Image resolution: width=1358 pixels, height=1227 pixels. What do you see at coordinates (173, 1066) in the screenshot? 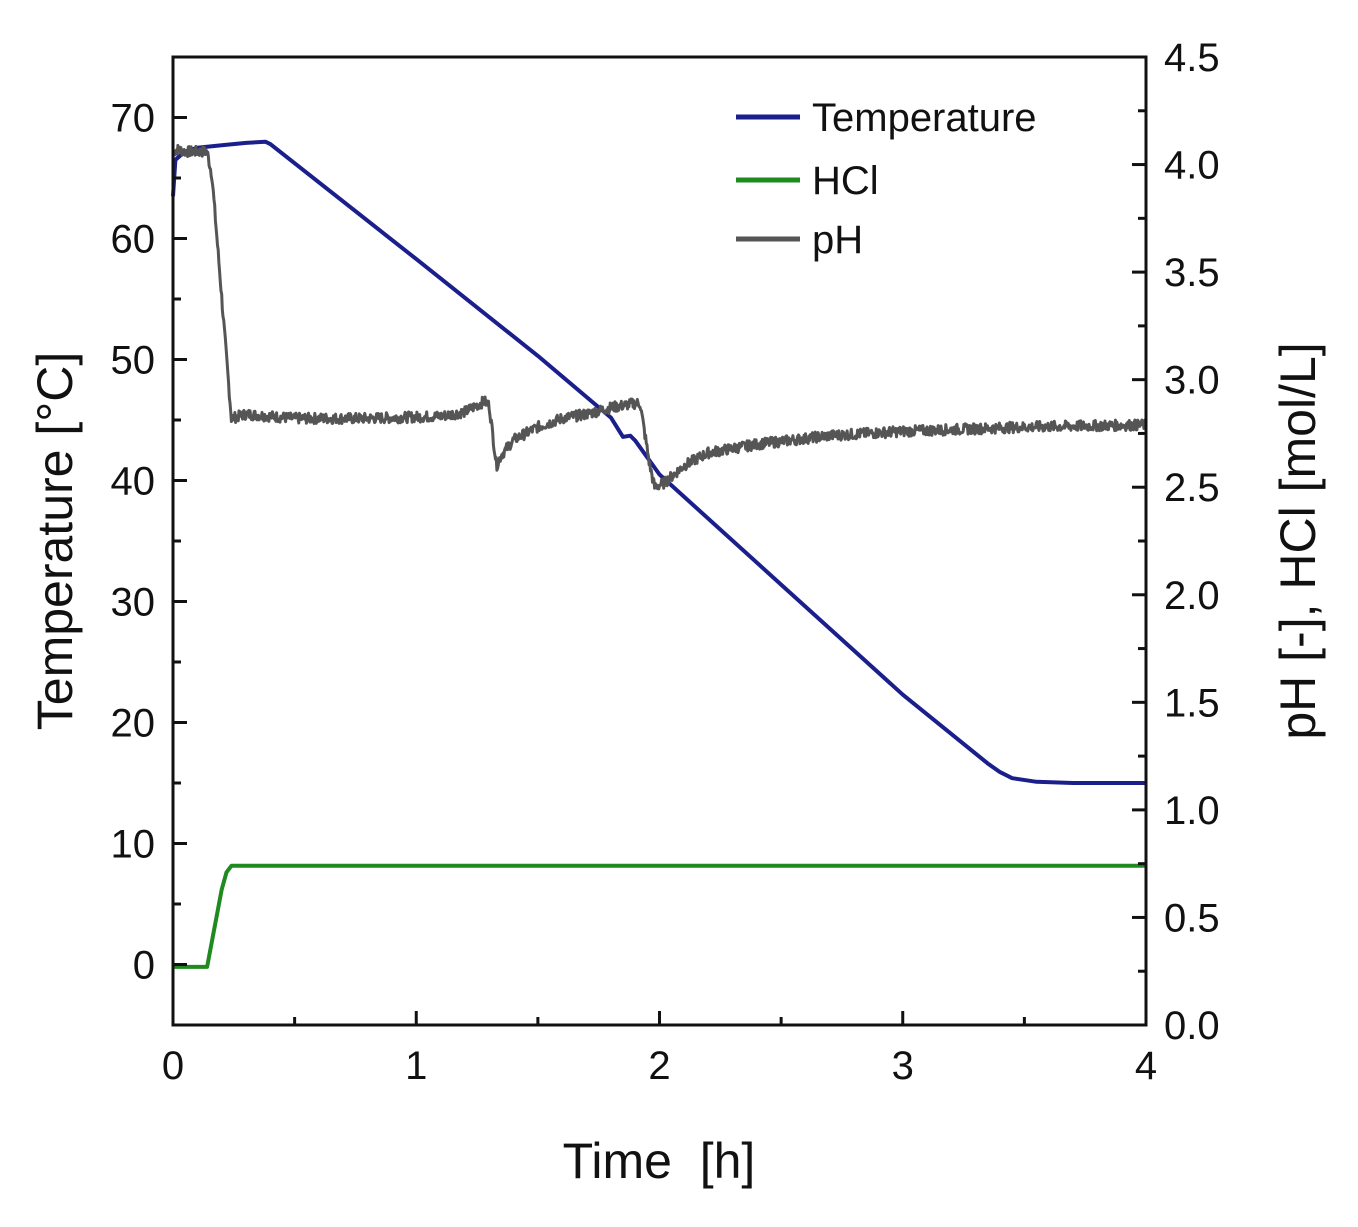
I see `x-tick-label: 0` at bounding box center [173, 1066].